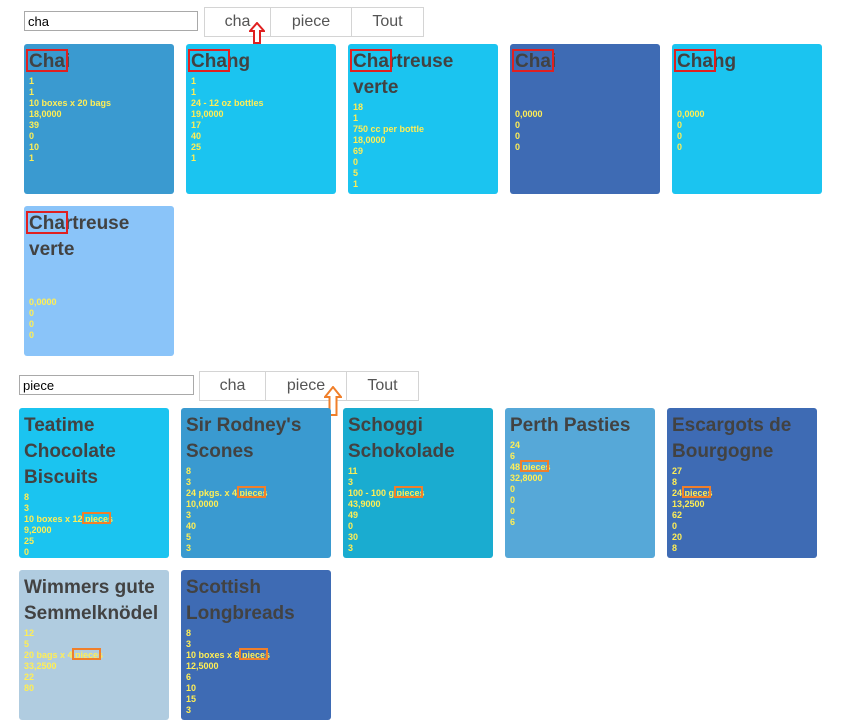 Image resolution: width=859 pixels, height=721 pixels. What do you see at coordinates (29, 677) in the screenshot?
I see `product-value: 22` at bounding box center [29, 677].